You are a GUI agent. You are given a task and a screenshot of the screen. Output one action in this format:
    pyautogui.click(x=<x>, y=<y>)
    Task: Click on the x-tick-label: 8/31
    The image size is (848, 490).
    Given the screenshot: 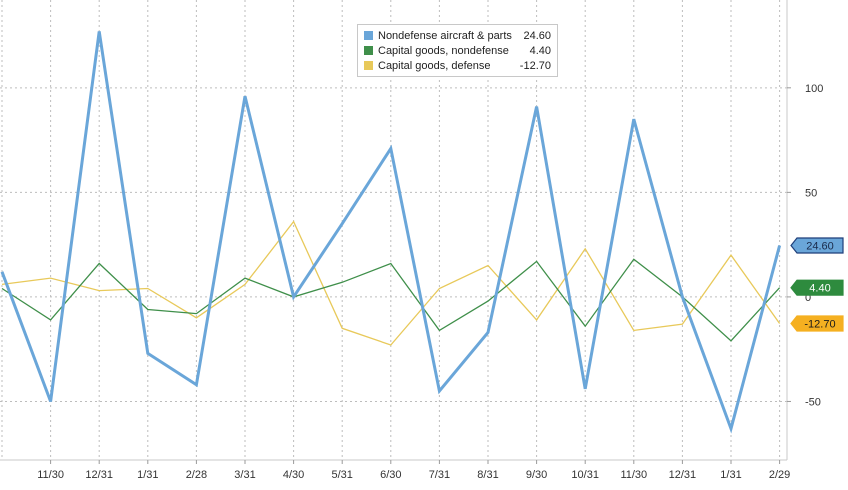 What is the action you would take?
    pyautogui.click(x=487, y=475)
    